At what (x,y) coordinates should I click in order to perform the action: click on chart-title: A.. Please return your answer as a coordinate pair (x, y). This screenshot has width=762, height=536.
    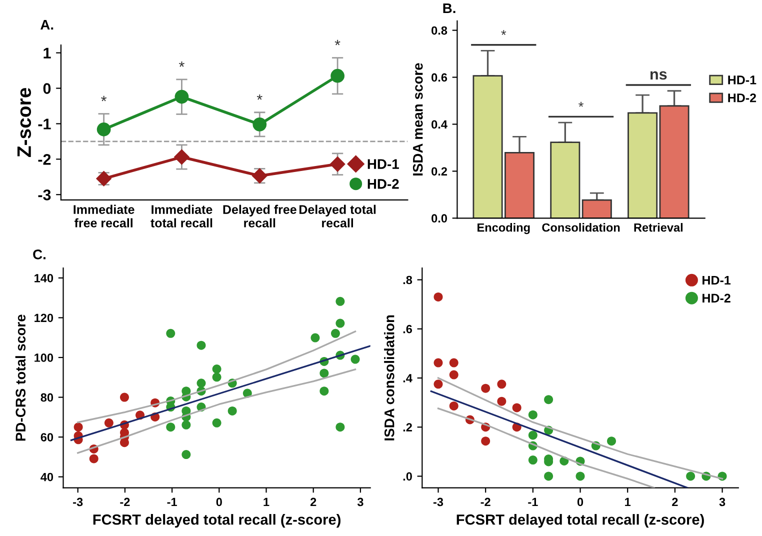
    Looking at the image, I should click on (47, 25).